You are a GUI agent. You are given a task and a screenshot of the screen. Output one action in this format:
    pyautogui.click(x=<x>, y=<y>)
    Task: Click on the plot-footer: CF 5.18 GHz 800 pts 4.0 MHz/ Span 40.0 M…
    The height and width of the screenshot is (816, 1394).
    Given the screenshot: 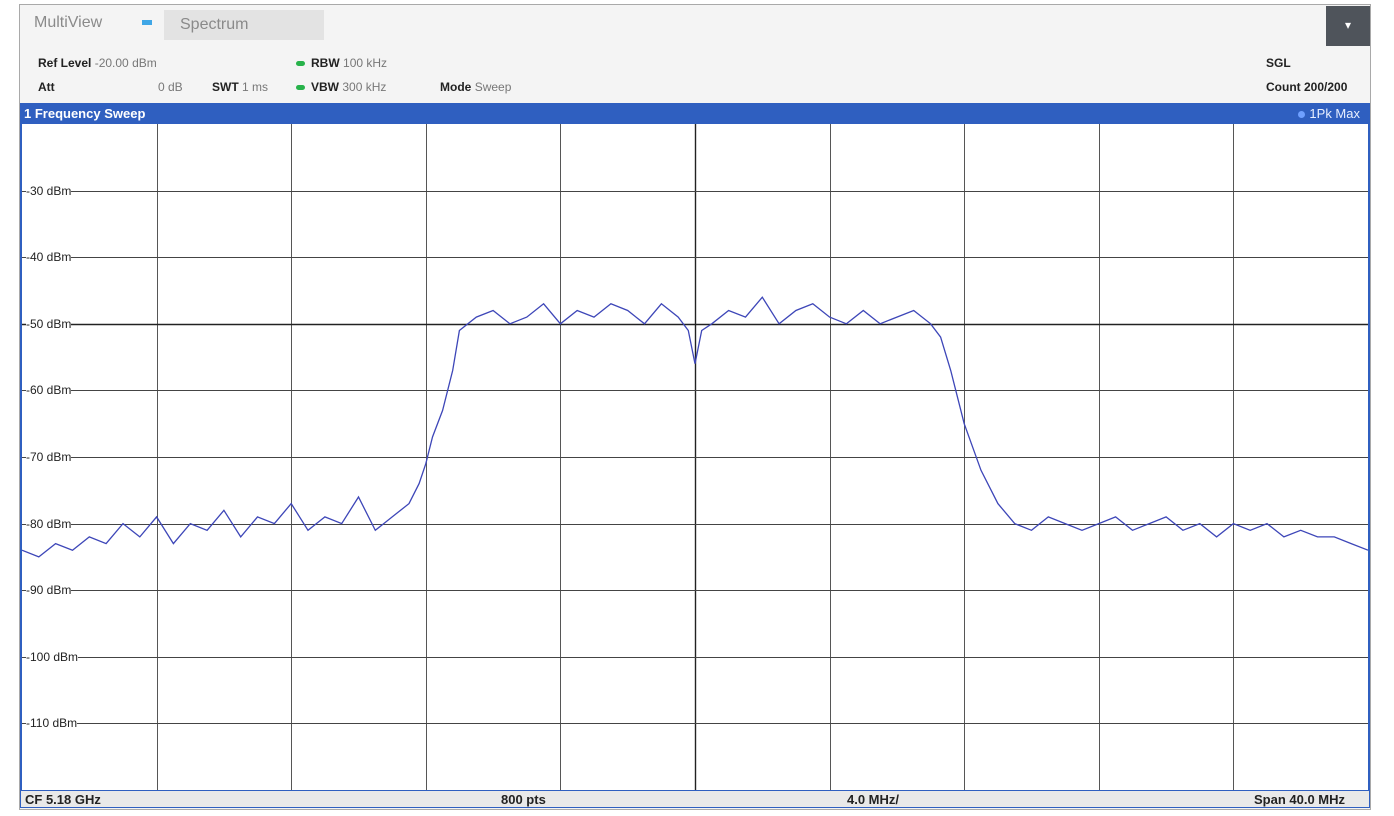 What is the action you would take?
    pyautogui.click(x=695, y=799)
    